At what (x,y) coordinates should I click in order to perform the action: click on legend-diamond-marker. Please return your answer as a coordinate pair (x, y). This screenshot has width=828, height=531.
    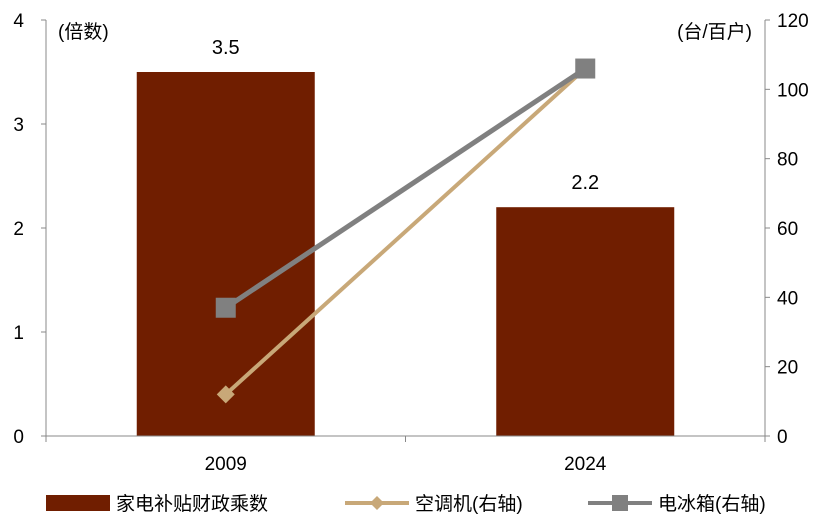
    Looking at the image, I should click on (377, 503).